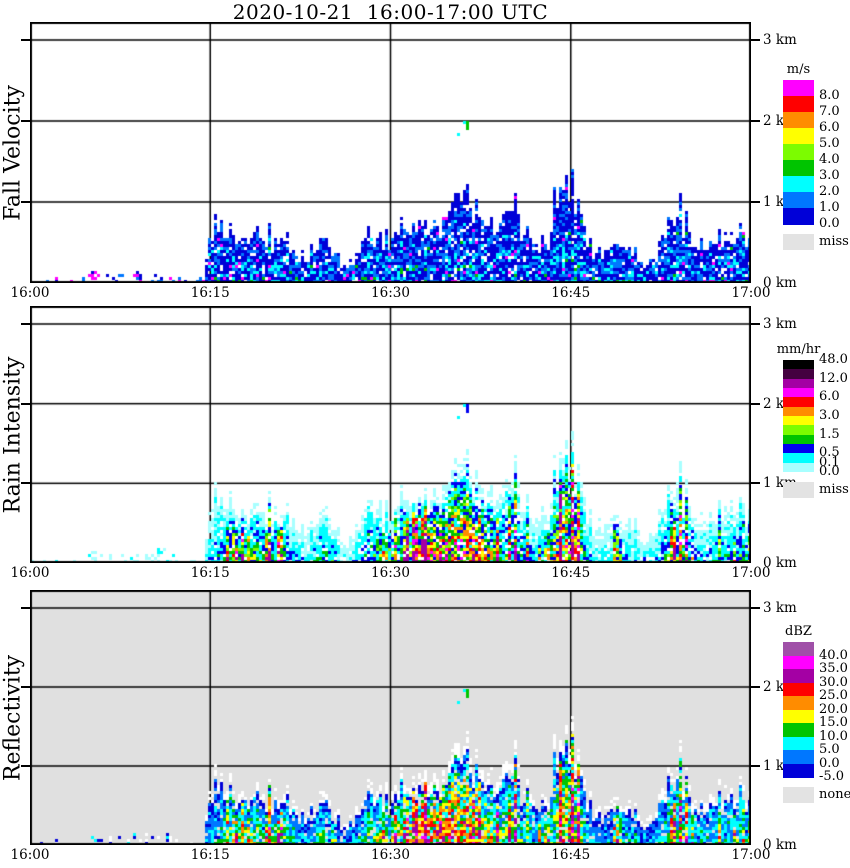 This screenshot has height=868, width=850. Describe the element at coordinates (834, 794) in the screenshot. I see `colorbar-missing-label: none` at that location.